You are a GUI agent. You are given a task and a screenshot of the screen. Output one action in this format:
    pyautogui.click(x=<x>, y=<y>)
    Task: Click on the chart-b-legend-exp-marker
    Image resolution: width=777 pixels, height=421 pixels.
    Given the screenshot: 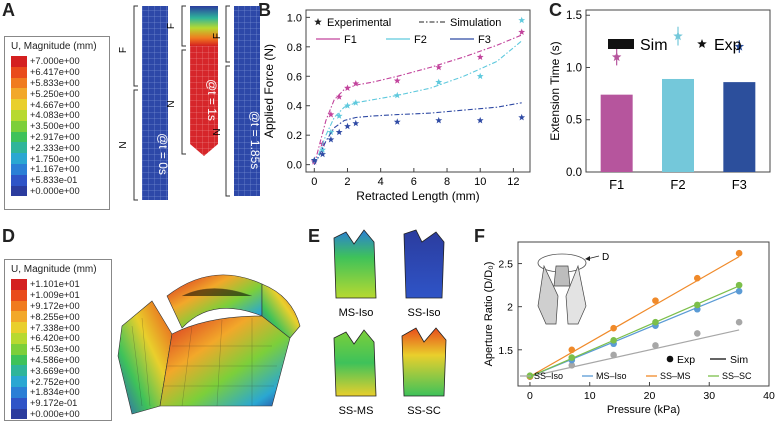 What is the action you would take?
    pyautogui.click(x=318, y=22)
    